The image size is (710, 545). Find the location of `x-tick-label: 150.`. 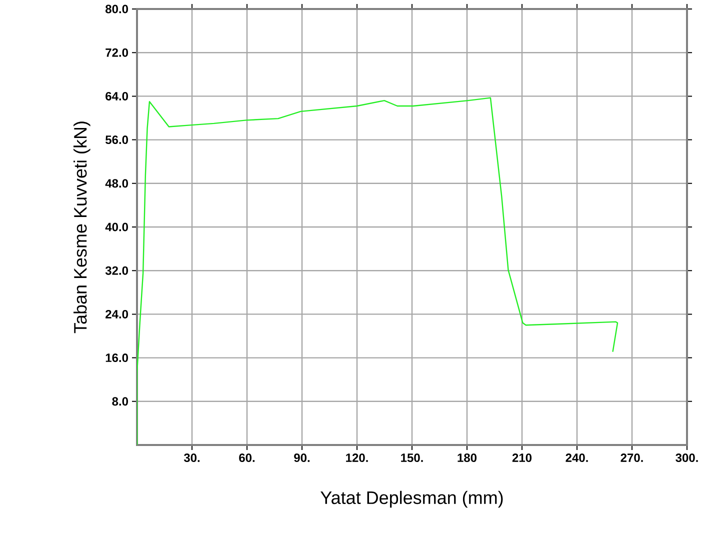

x-tick-label: 150. is located at coordinates (412, 458).